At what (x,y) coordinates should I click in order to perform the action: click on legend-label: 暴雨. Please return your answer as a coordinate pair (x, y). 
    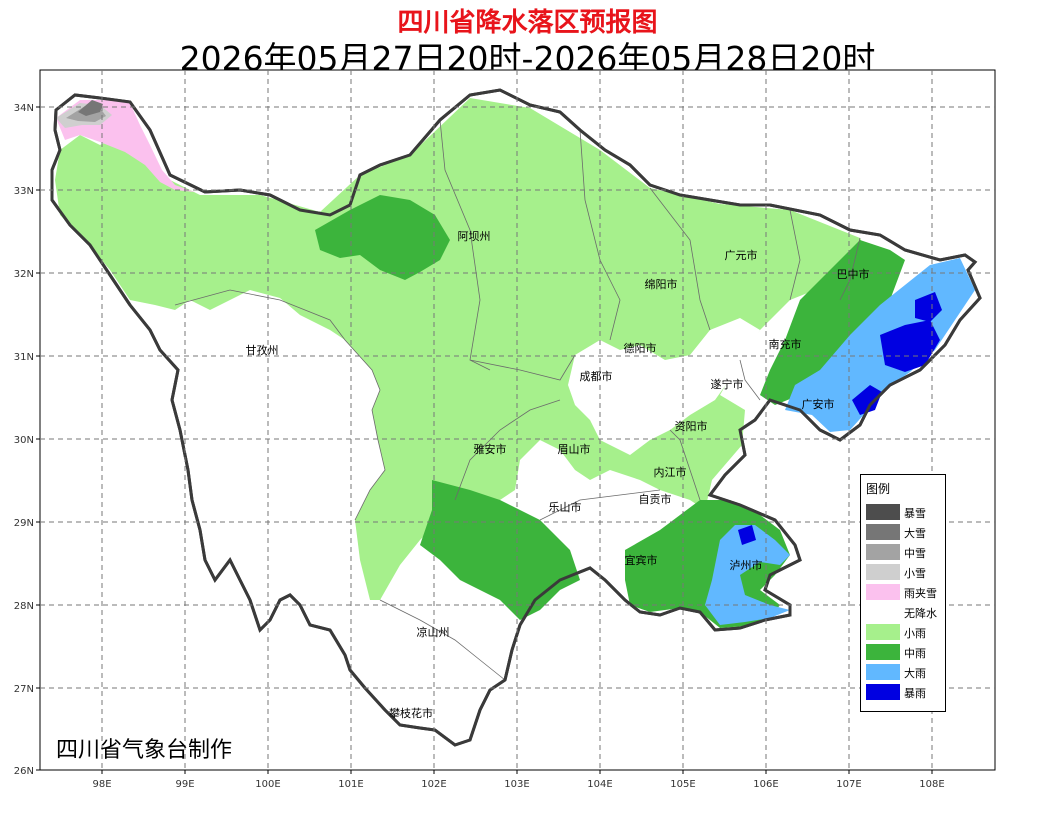
    Looking at the image, I should click on (915, 693).